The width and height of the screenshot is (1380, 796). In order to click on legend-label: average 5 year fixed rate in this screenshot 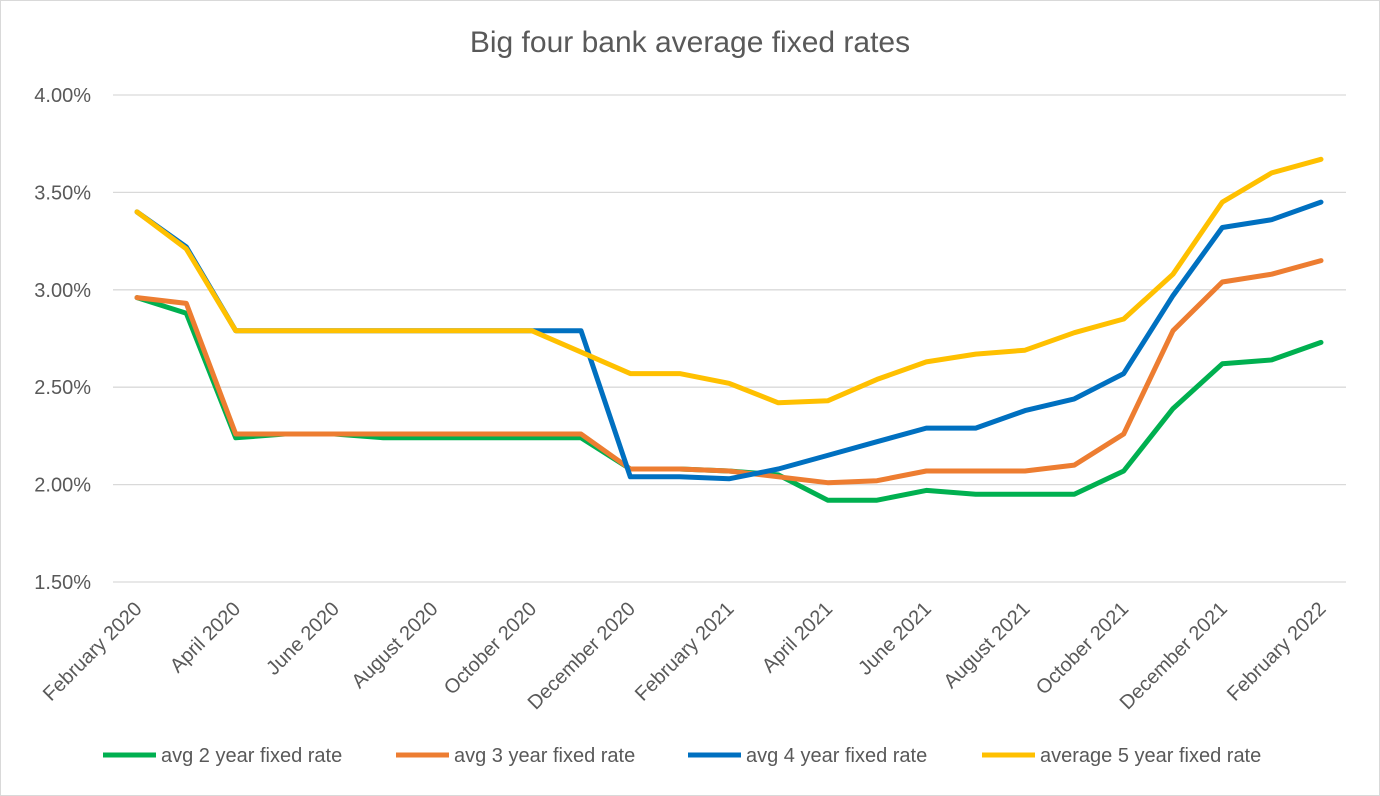, I will do `click(1150, 756)`.